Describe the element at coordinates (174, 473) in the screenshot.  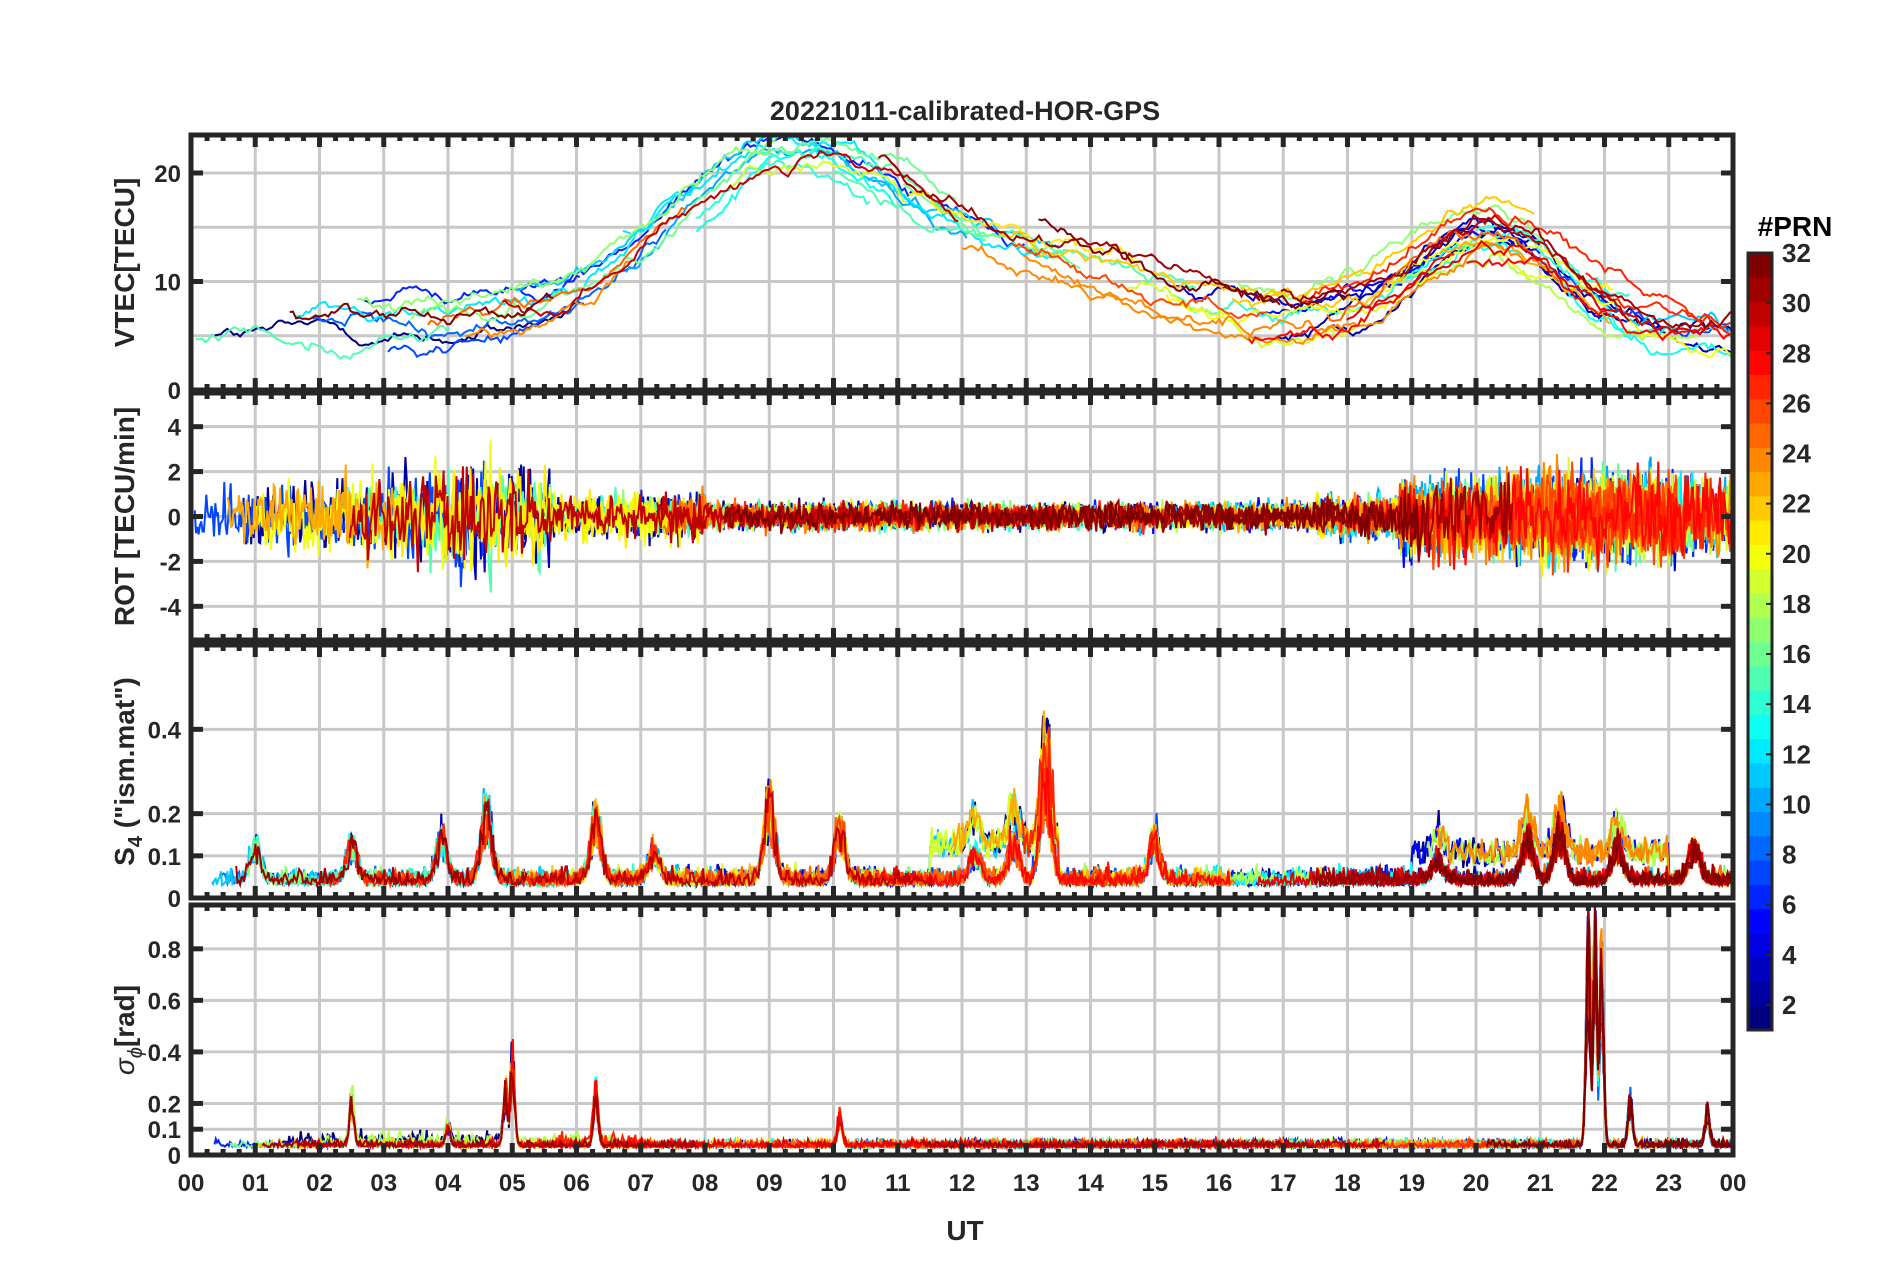
I see `y-tick-label: 2` at that location.